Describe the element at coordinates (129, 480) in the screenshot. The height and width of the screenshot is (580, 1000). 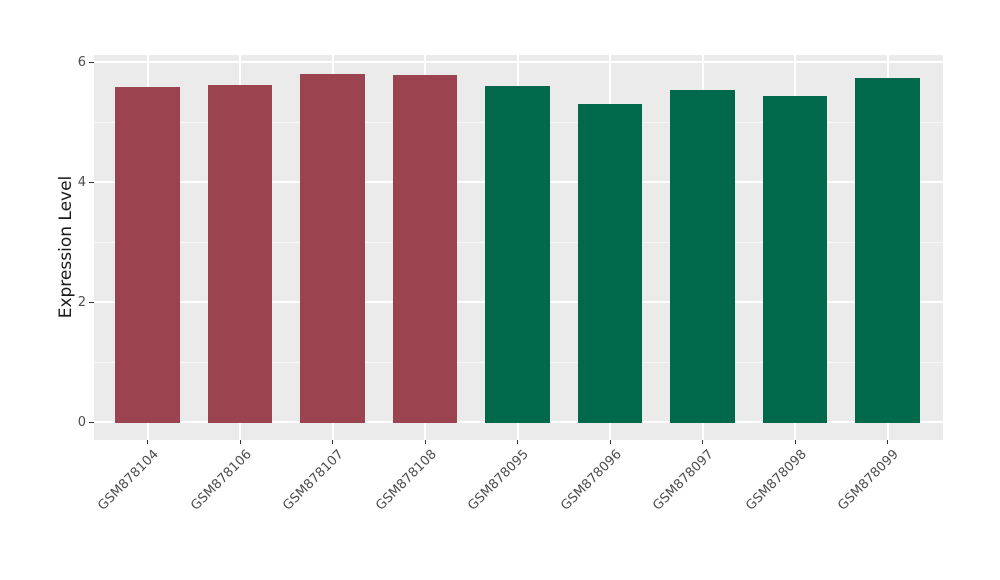
I see `x-tick-label-GSM878104: GSM878104` at that location.